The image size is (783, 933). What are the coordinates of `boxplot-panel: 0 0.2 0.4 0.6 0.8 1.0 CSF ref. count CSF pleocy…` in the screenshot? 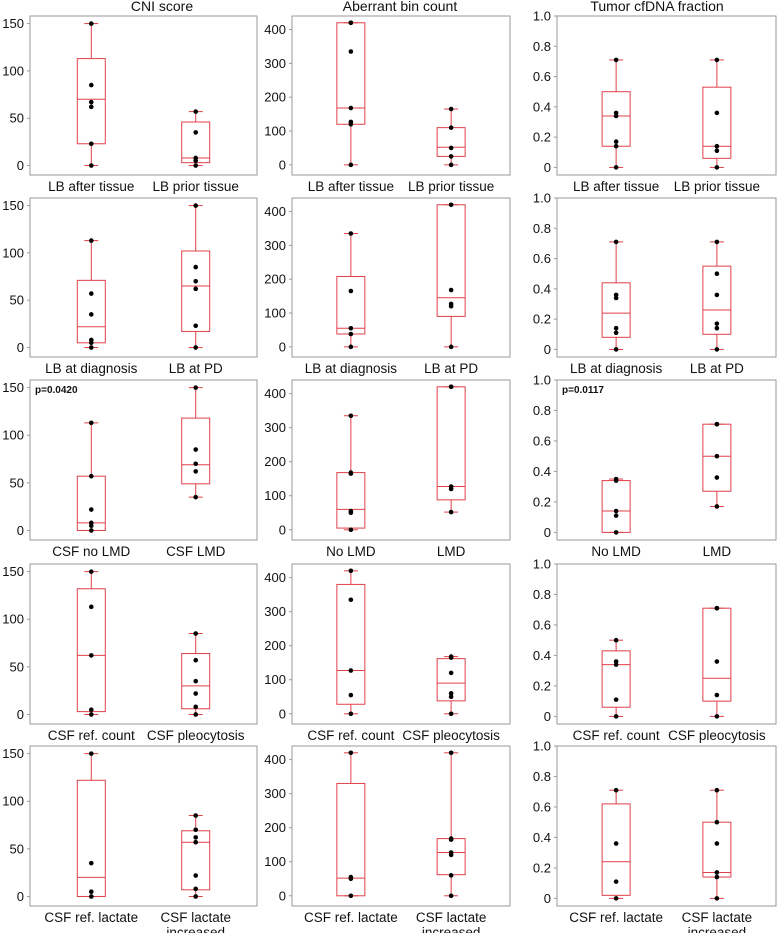 It's located at (655, 650).